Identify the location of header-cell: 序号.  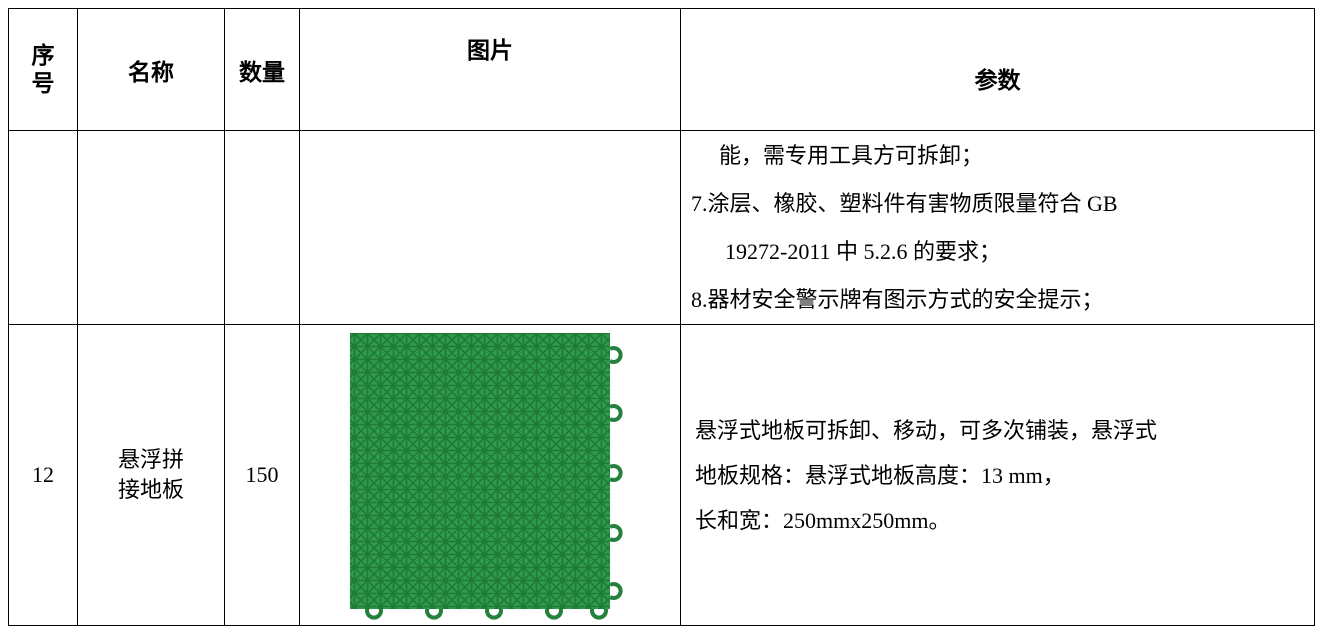
(43, 69).